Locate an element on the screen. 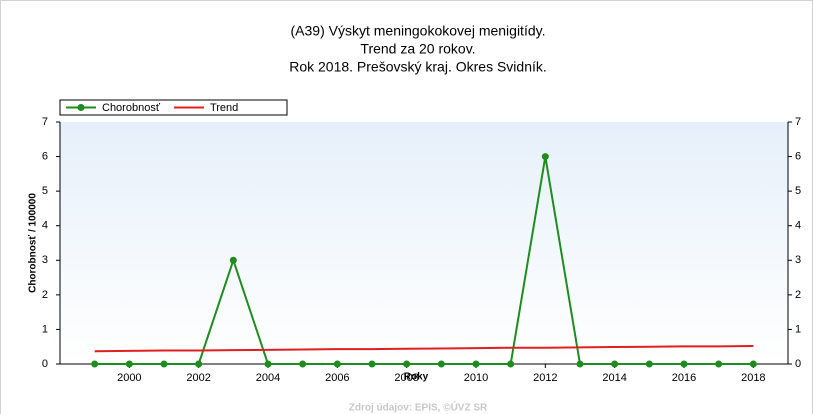 Image resolution: width=813 pixels, height=414 pixels. x-tick-label: 2018 is located at coordinates (753, 378).